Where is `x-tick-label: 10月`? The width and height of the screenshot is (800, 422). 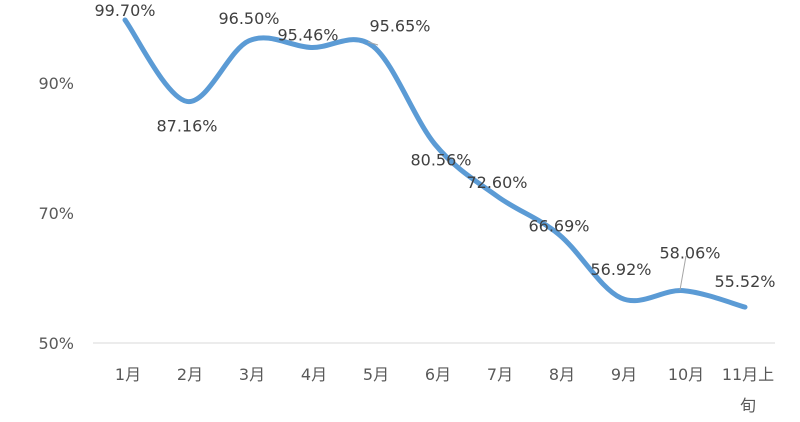
x-tick-label: 10月 is located at coordinates (686, 374).